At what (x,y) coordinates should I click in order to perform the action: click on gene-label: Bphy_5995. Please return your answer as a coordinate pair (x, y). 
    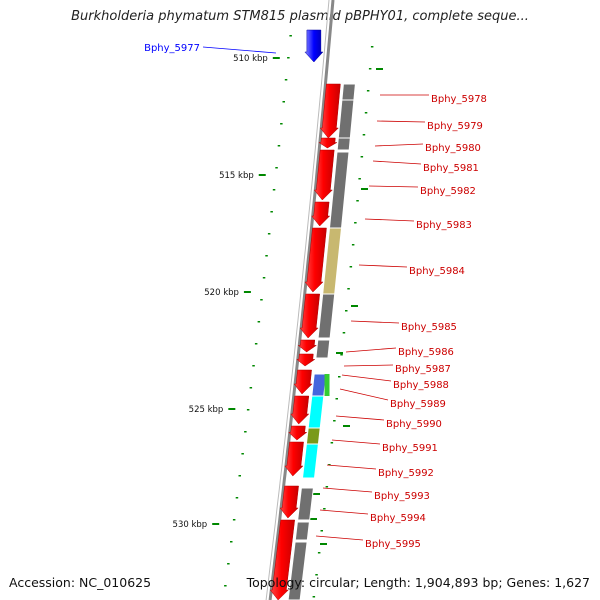
    Looking at the image, I should click on (393, 544).